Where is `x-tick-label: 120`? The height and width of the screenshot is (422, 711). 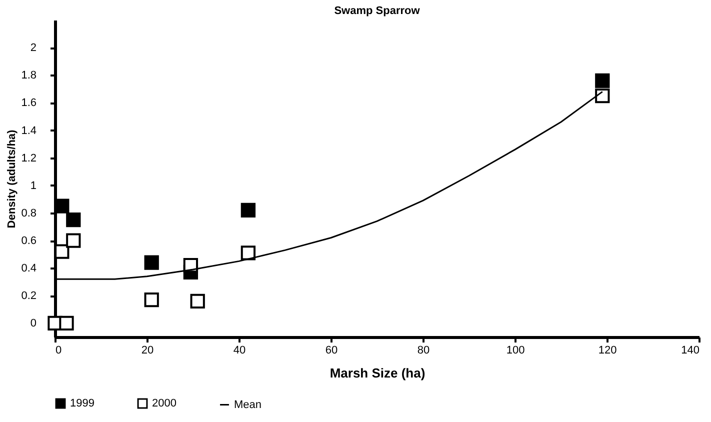
x-tick-label: 120 is located at coordinates (607, 350).